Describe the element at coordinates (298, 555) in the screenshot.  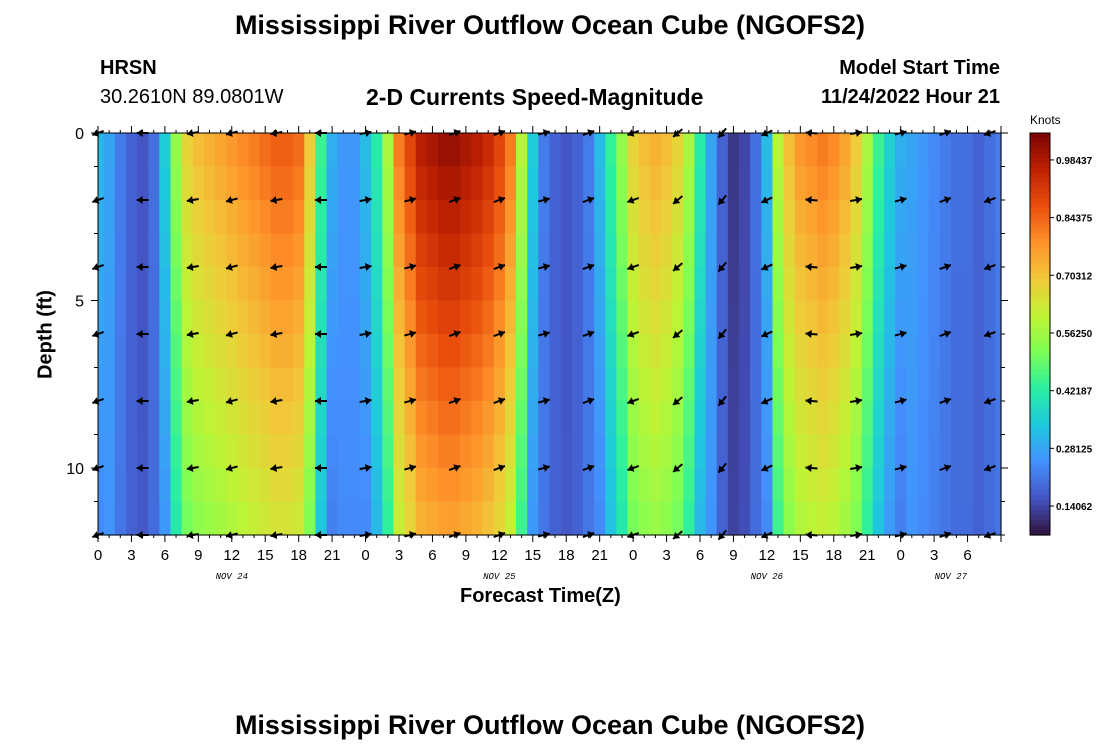
I see `x-tick-label: 18` at that location.